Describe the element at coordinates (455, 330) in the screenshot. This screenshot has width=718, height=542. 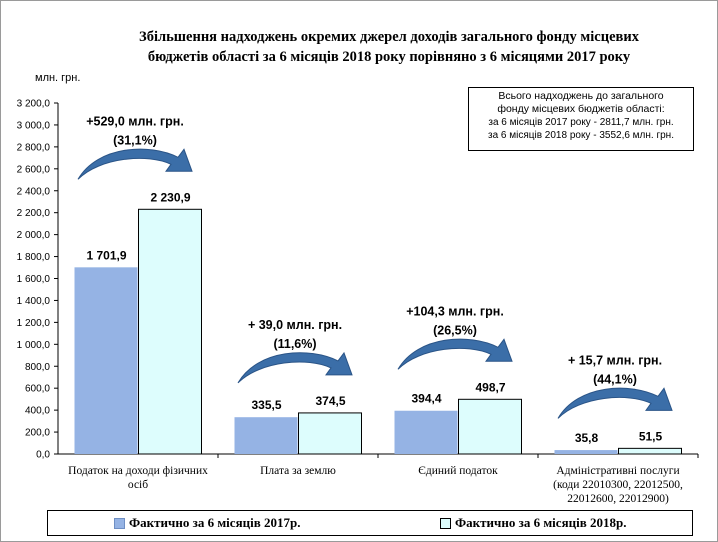
I see `percent-label: (26,5%)` at that location.